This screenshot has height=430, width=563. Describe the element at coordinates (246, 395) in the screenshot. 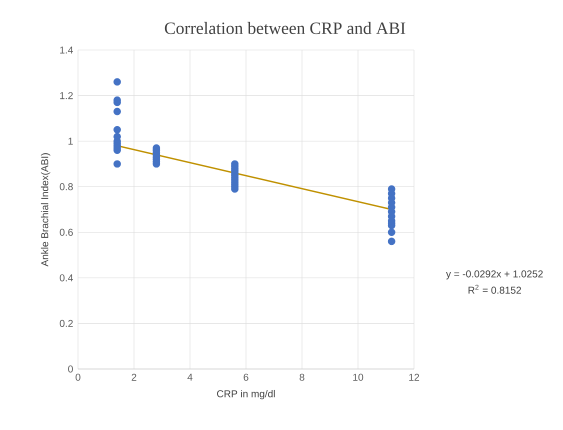

I see `x-axis-title: CRP in mg/dl` at that location.